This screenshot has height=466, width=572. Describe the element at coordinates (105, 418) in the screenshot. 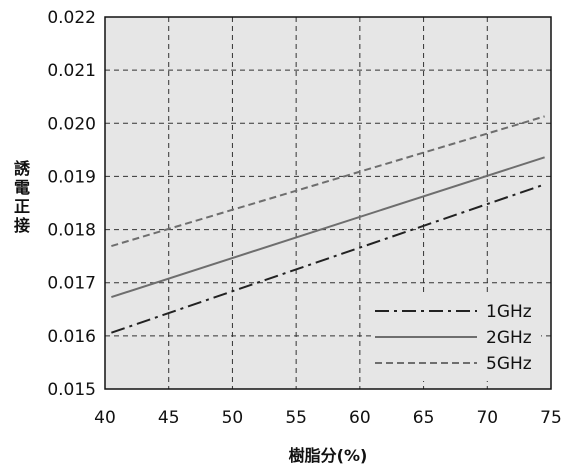

I see `x-tick-label: 40` at that location.